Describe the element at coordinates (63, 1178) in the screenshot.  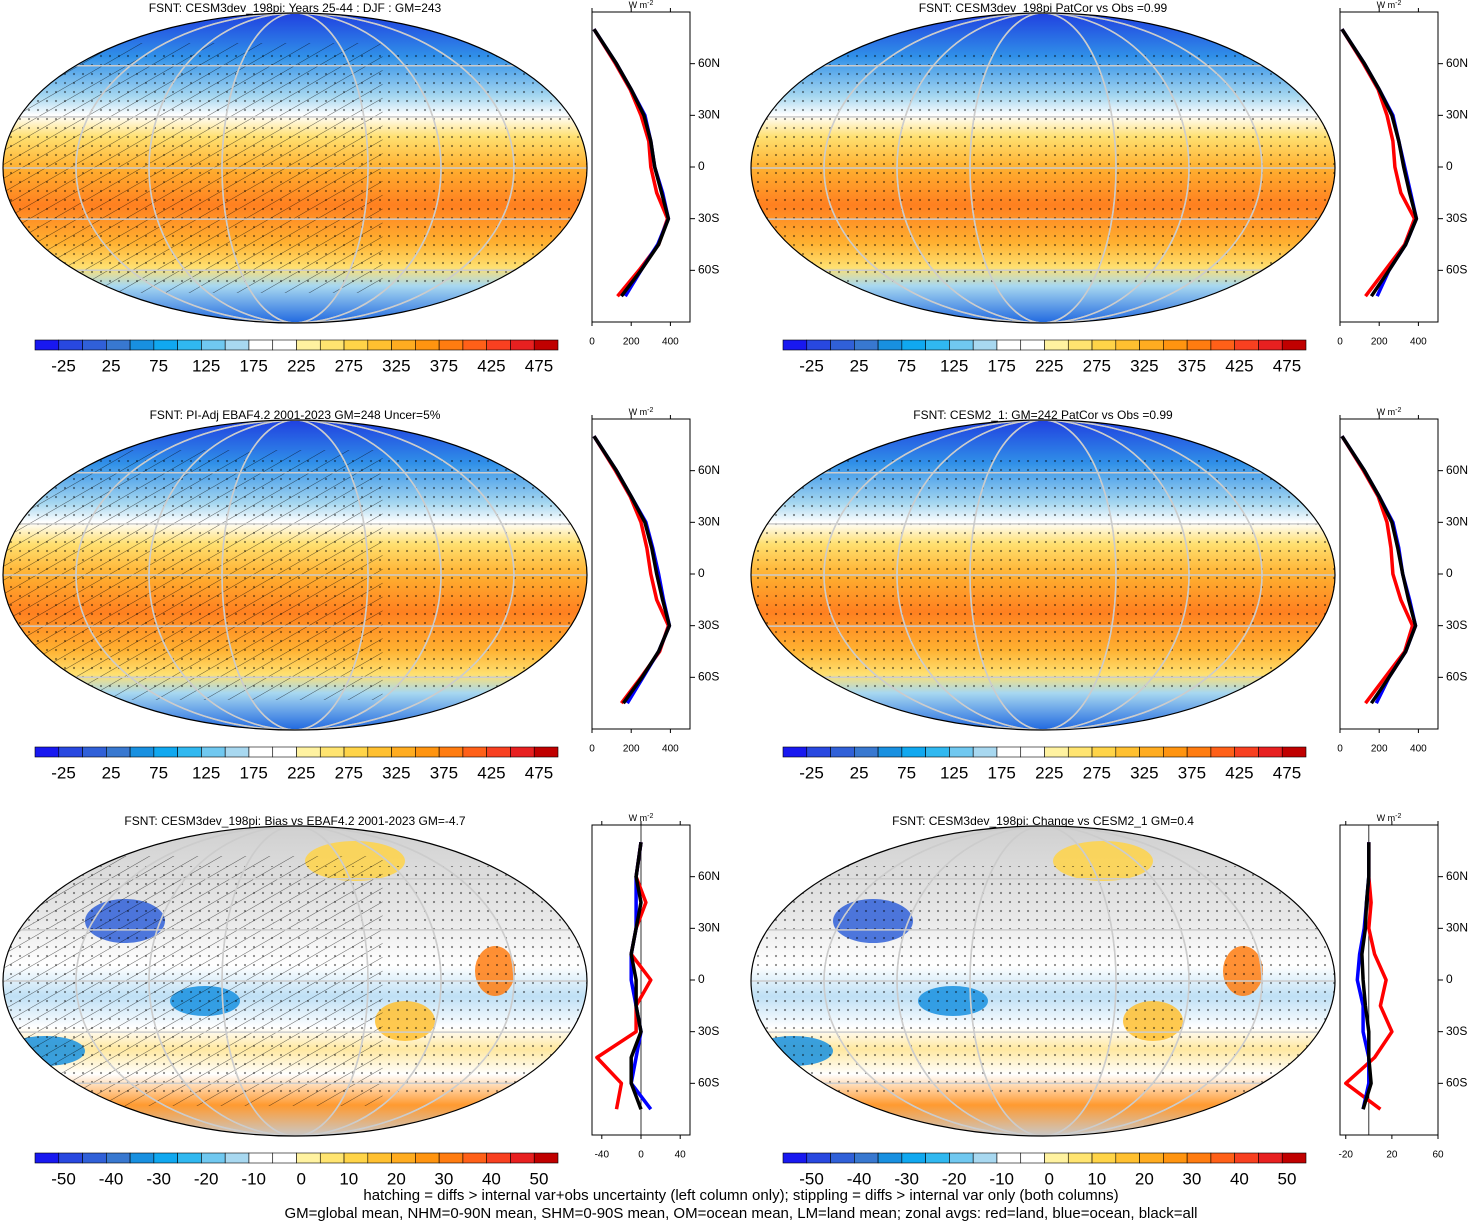
I see `colorbar-label: -50` at that location.